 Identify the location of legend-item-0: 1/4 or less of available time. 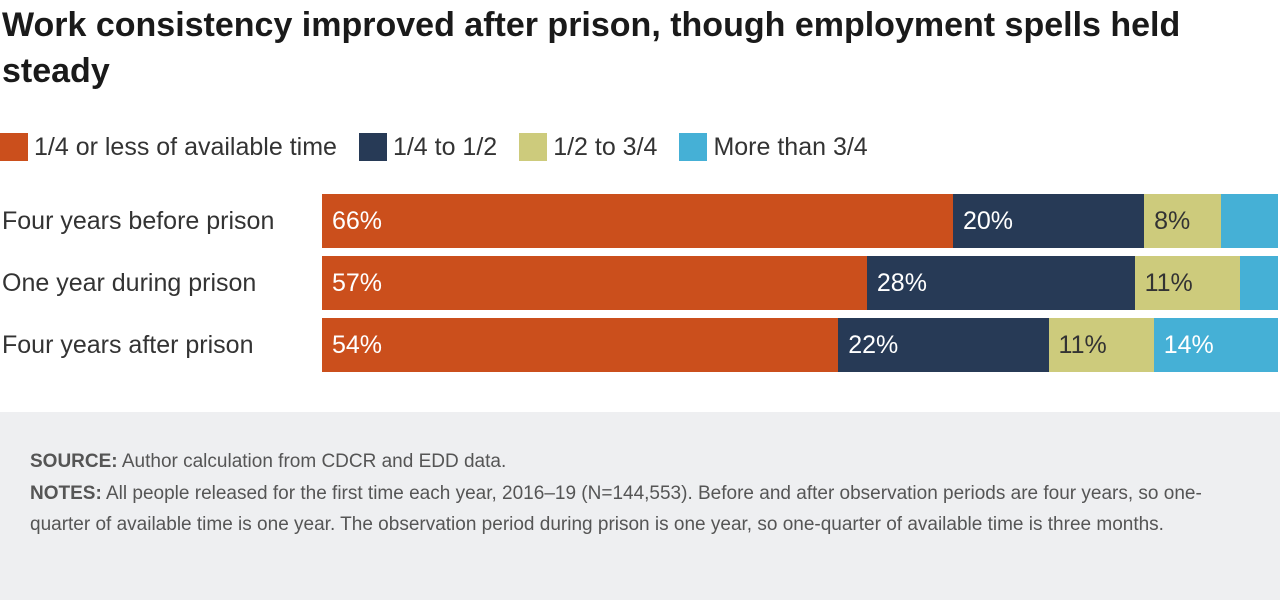
(168, 147).